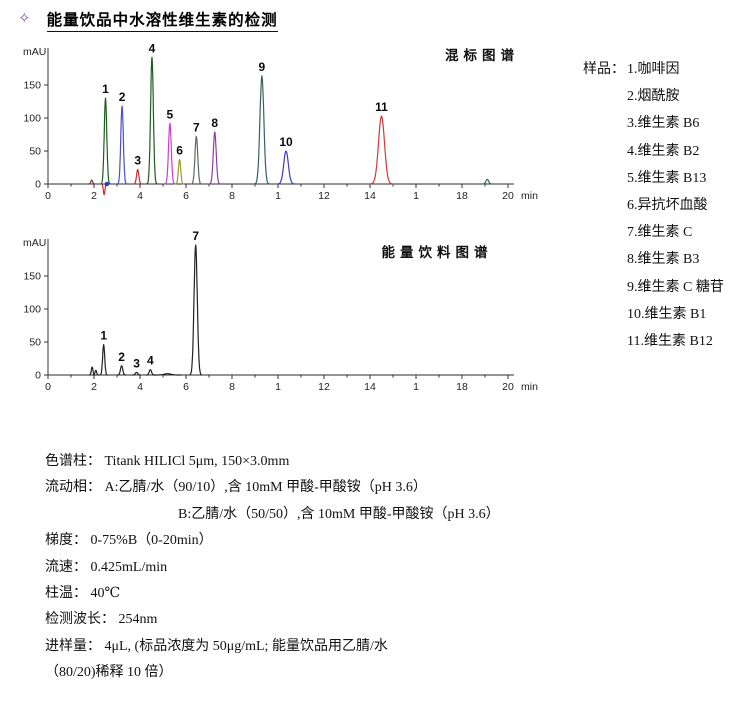 The image size is (751, 703). I want to click on sample-item: 7.维生素 C, so click(660, 233).